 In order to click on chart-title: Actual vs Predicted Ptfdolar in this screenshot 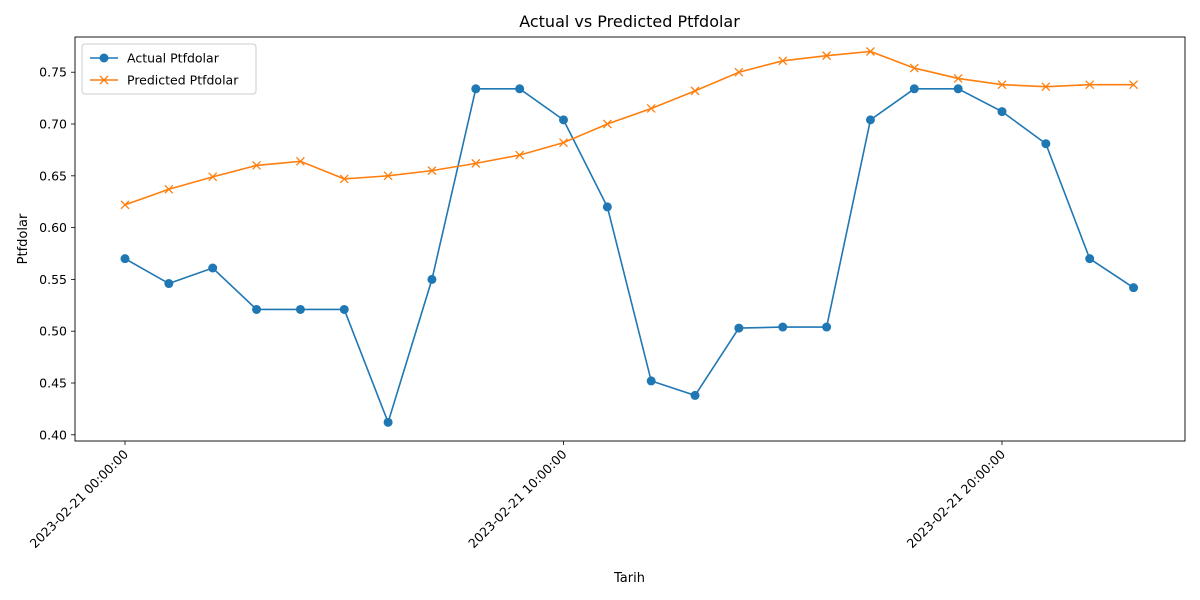, I will do `click(629, 21)`.